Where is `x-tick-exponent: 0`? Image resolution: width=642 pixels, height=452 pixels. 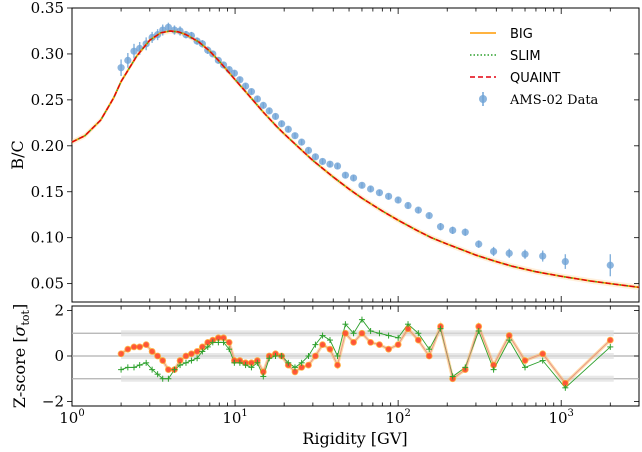 x-tick-exponent: 0 is located at coordinates (81, 413).